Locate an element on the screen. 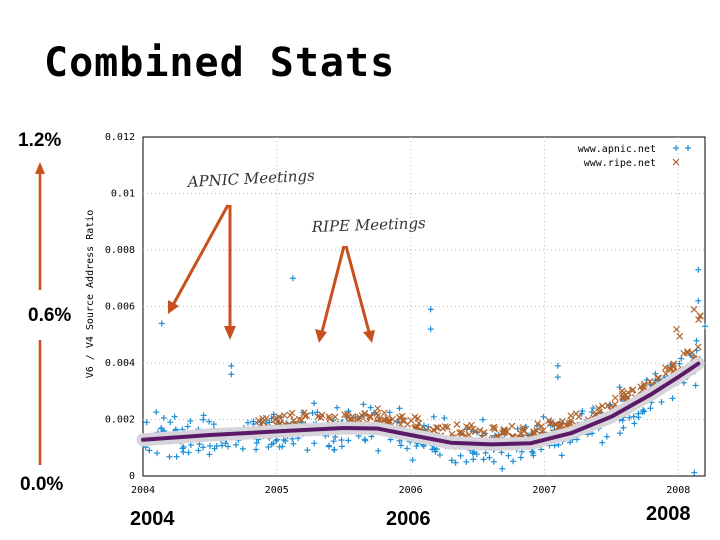 Image resolution: width=720 pixels, height=540 pixels. label-top-percent: 1.2% is located at coordinates (40, 140).